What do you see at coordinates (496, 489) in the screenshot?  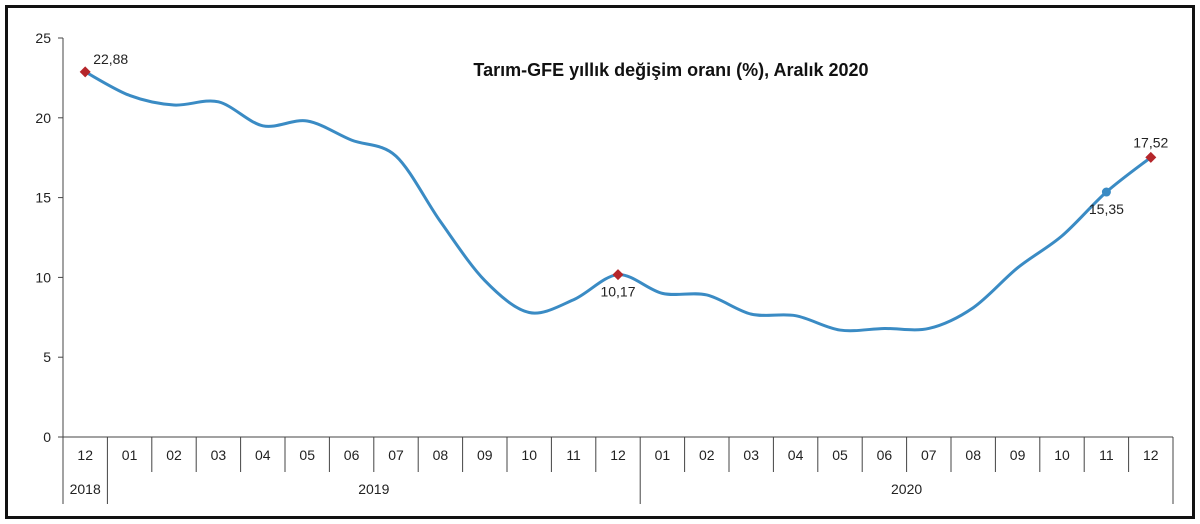 I see `year-labels: 2018 2019 2020` at bounding box center [496, 489].